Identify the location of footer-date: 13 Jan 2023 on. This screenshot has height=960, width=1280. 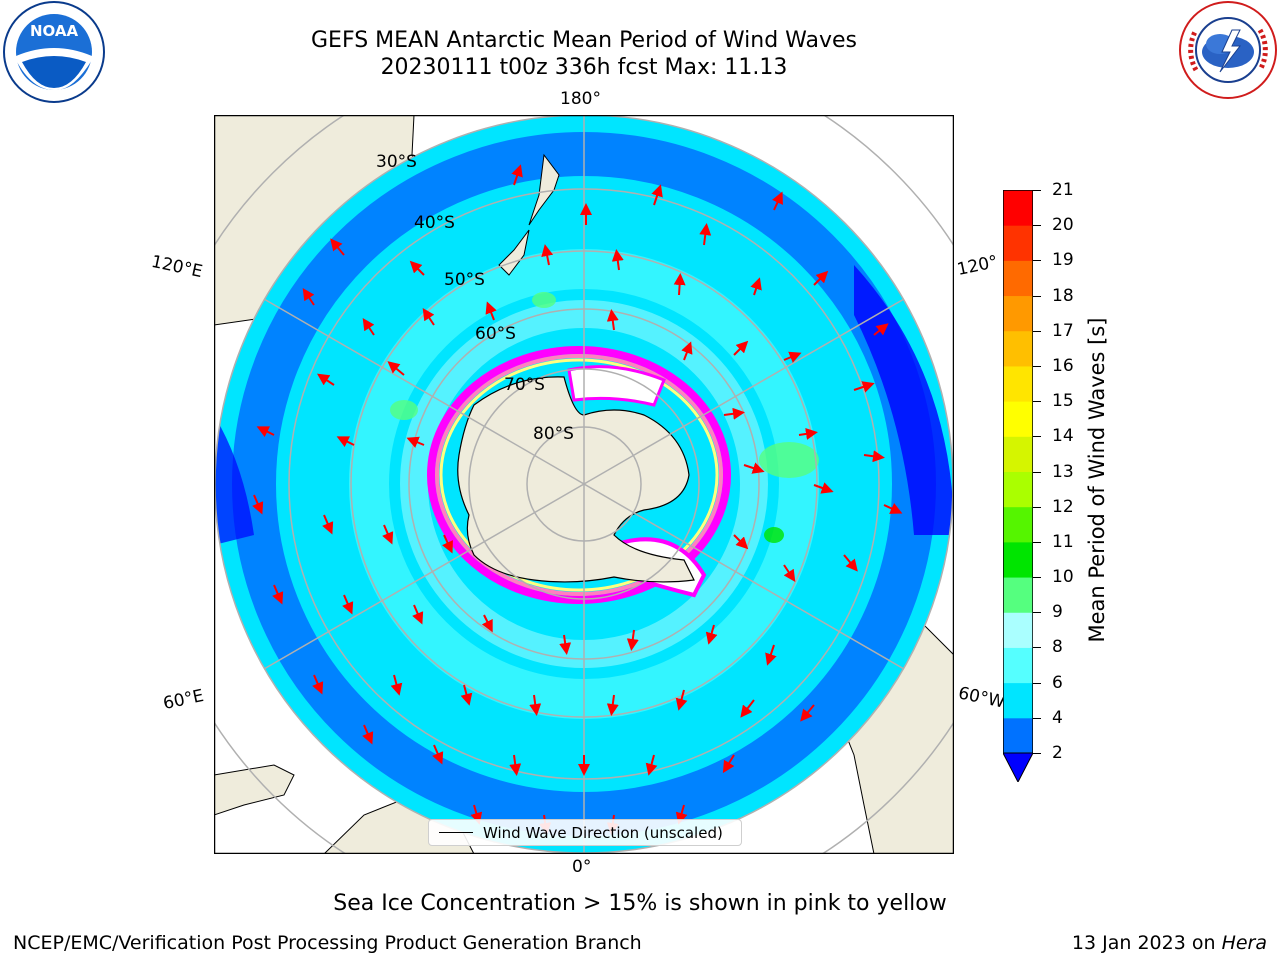
(1143, 943).